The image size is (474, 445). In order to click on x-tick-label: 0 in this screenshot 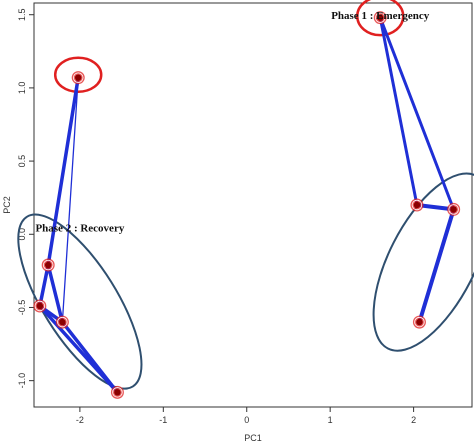, I will do `click(246, 420)`.